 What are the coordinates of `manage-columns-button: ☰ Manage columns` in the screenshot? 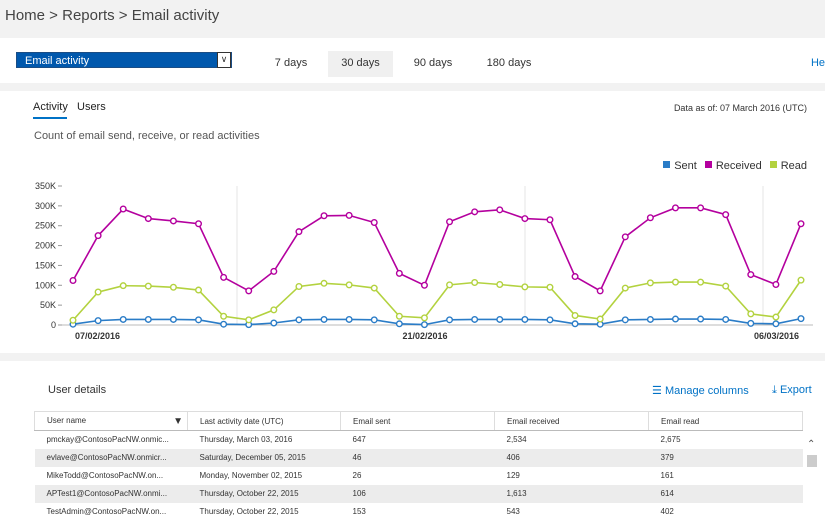 It's located at (700, 390).